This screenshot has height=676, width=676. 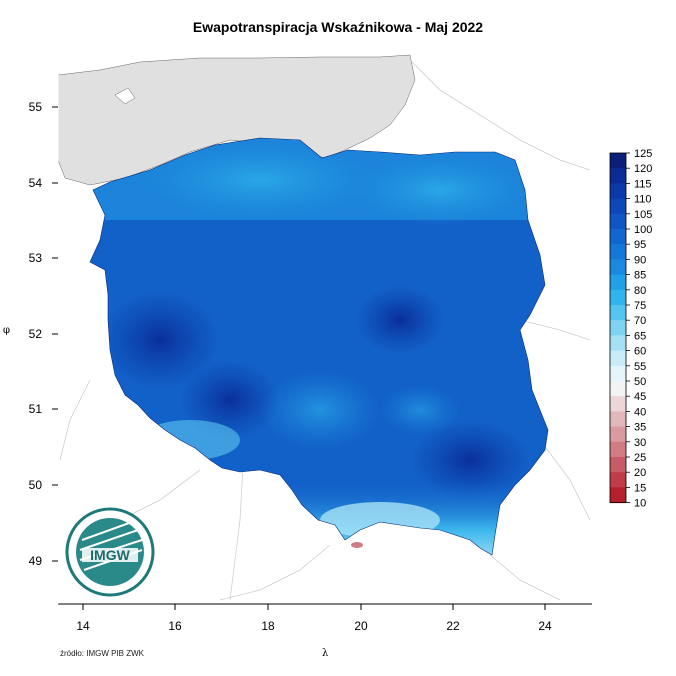 What do you see at coordinates (36, 485) in the screenshot?
I see `y-tick-label: 50` at bounding box center [36, 485].